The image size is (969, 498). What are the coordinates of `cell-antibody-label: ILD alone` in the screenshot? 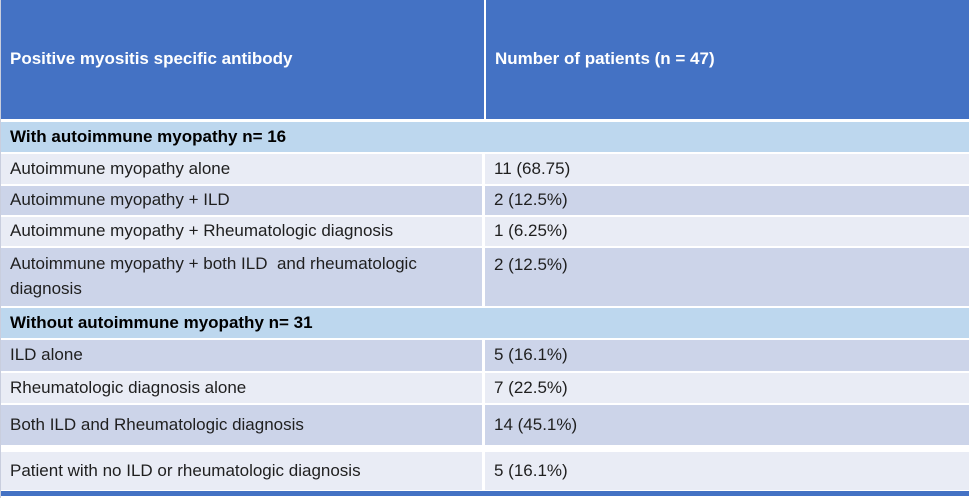 It's located at (243, 355).